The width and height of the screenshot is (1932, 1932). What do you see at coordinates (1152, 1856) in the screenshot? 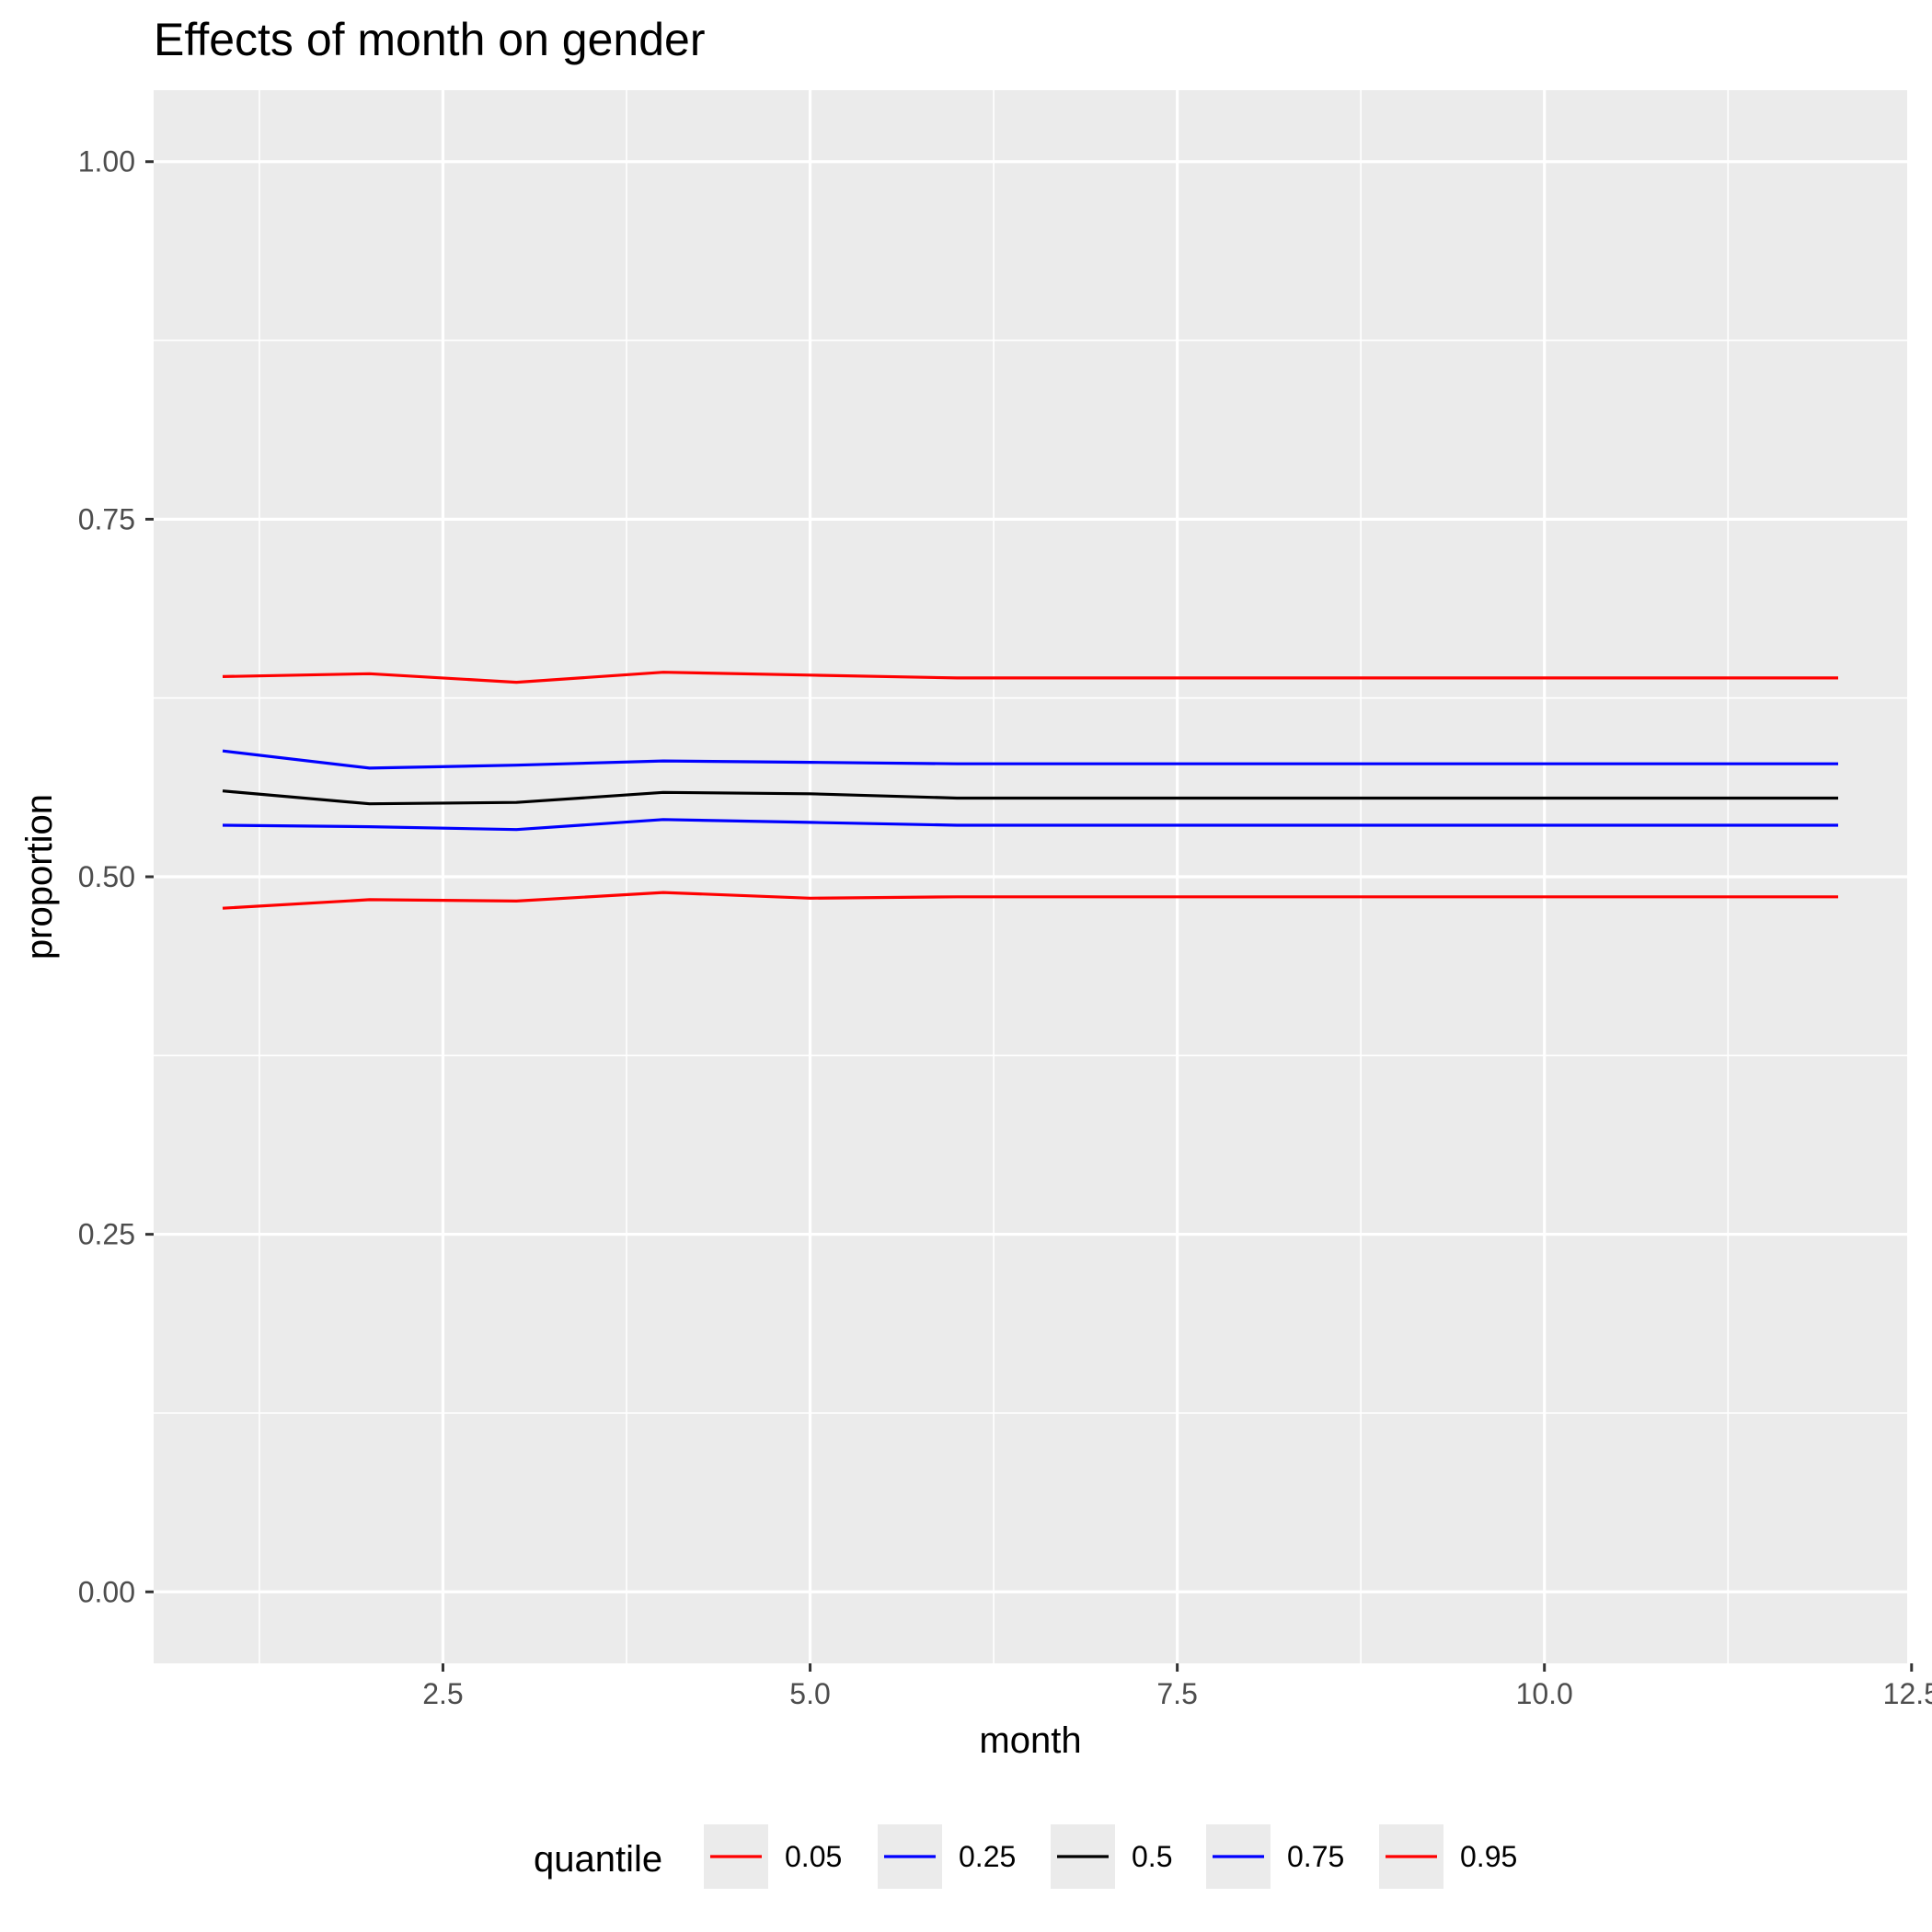
I see `legend-label: 0.5` at bounding box center [1152, 1856].